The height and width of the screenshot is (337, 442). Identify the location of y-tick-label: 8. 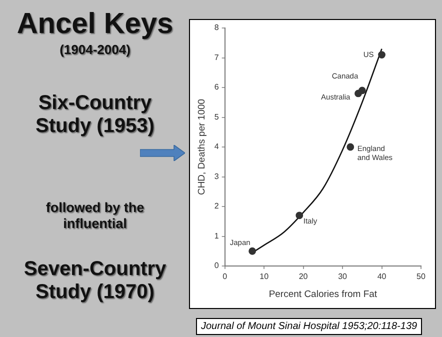
(217, 27).